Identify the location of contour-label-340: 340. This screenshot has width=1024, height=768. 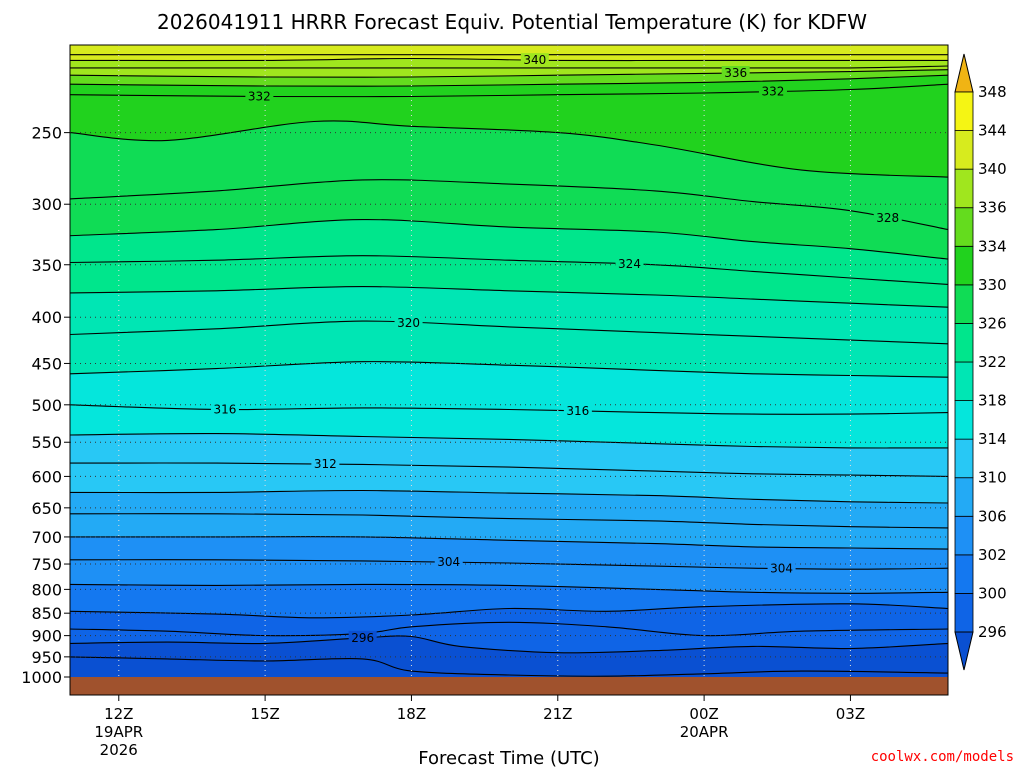
(534, 60).